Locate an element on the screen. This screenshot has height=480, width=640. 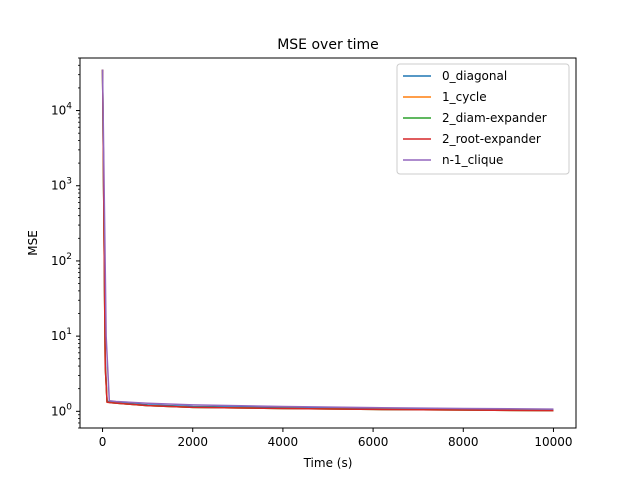
legend-entry-label: 2_diam-expander is located at coordinates (494, 118).